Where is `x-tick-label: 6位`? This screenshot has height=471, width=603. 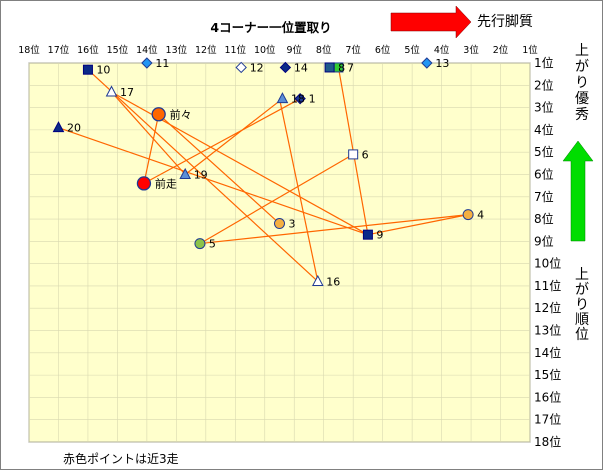 x-tick-label: 6位 is located at coordinates (383, 50).